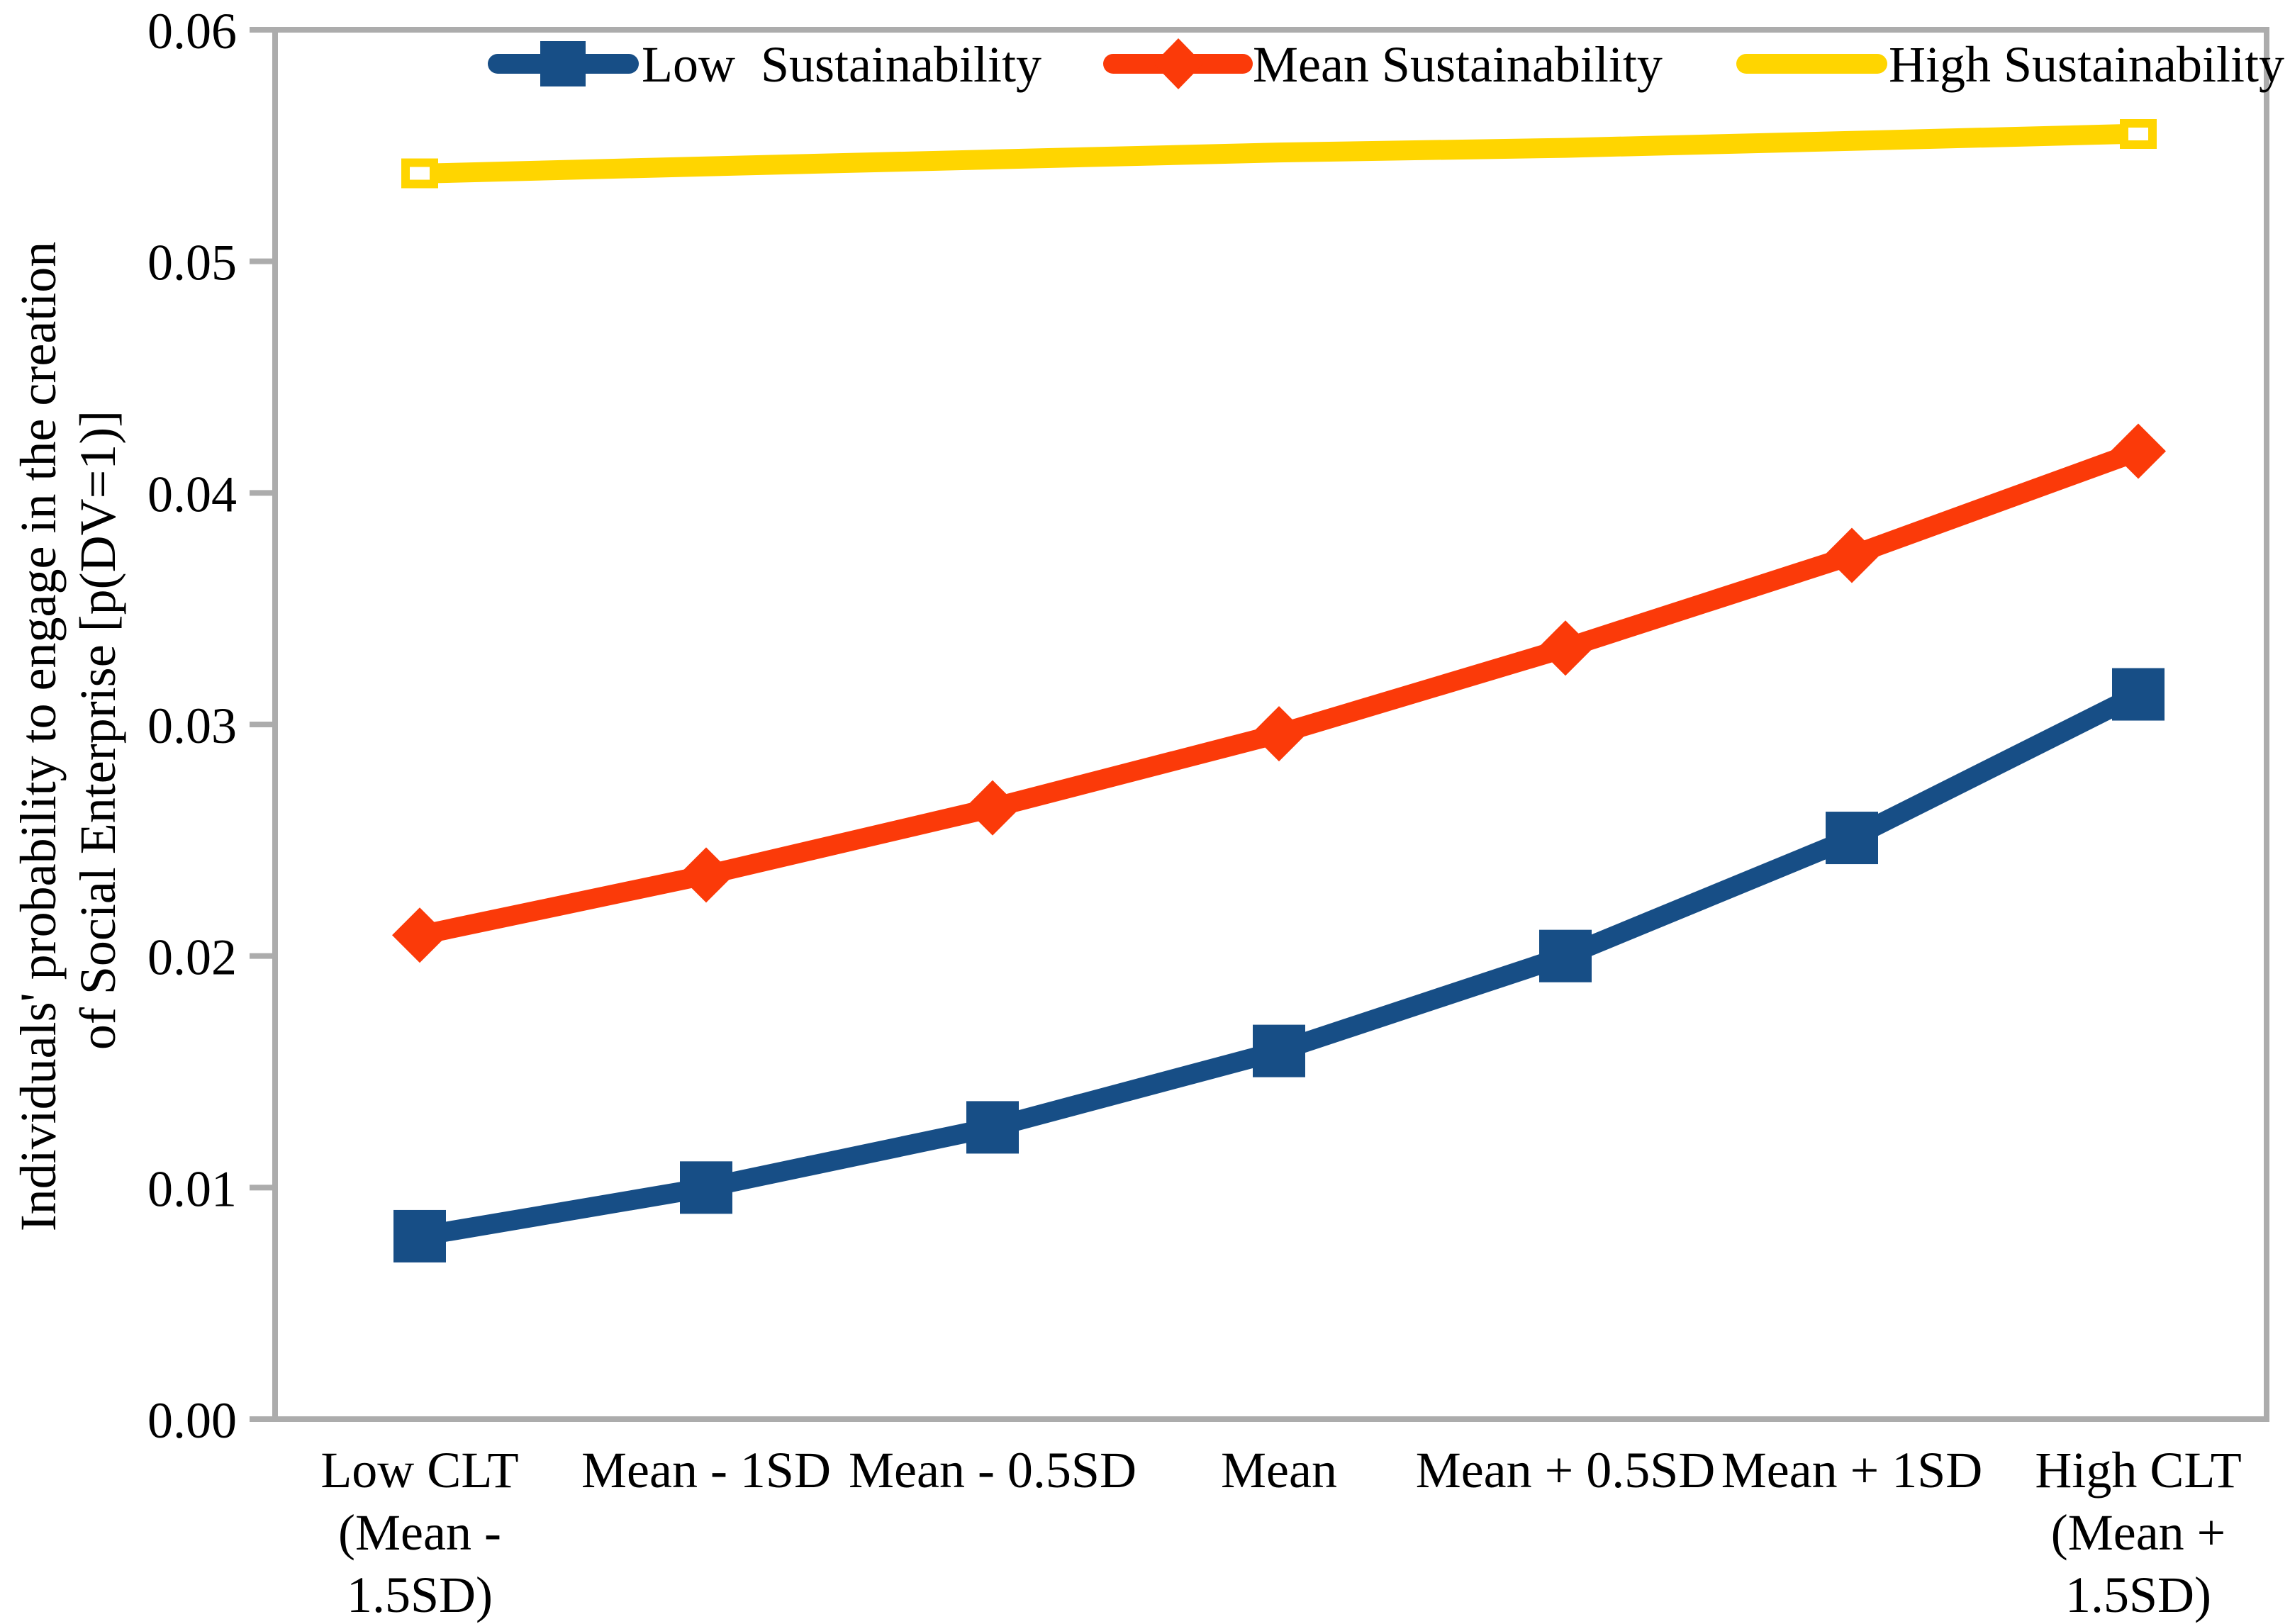 The height and width of the screenshot is (1624, 2290). What do you see at coordinates (1458, 64) in the screenshot?
I see `legend-label-mean: Mean Sustainability` at bounding box center [1458, 64].